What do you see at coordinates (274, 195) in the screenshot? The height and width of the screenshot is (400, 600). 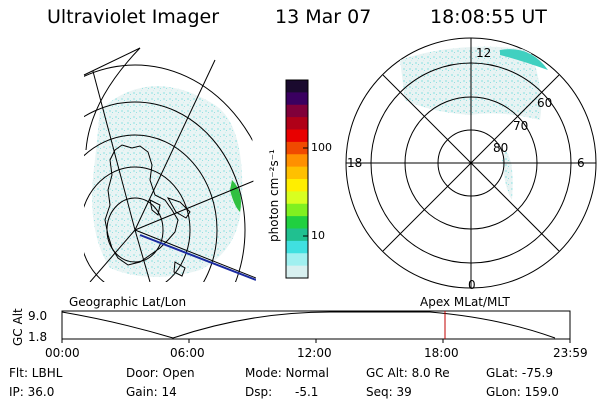 I see `colorbar-unit-label: photon cm⁻²s⁻¹` at bounding box center [274, 195].